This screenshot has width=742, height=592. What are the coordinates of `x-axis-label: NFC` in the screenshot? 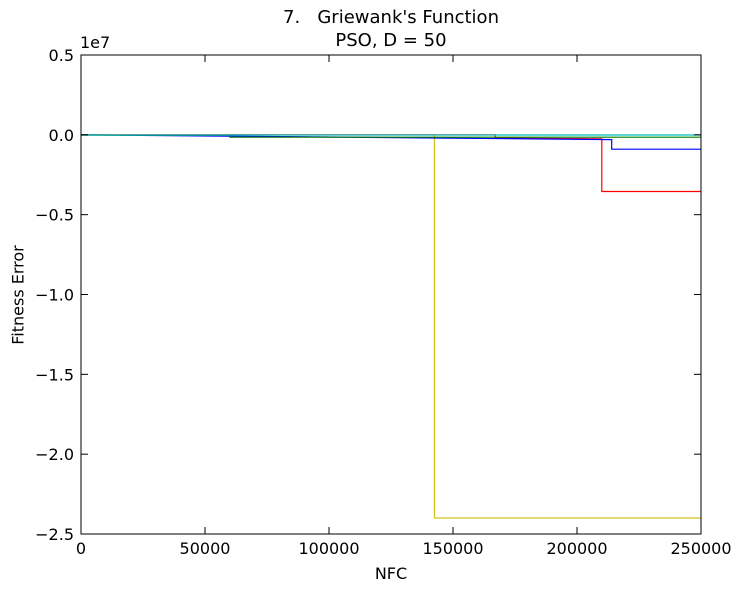 It's located at (391, 573).